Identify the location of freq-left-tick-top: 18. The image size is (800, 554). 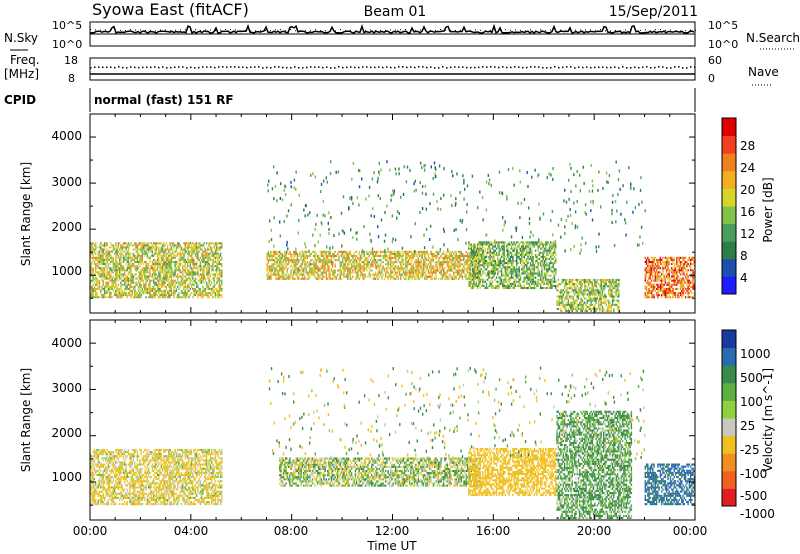
(71, 60).